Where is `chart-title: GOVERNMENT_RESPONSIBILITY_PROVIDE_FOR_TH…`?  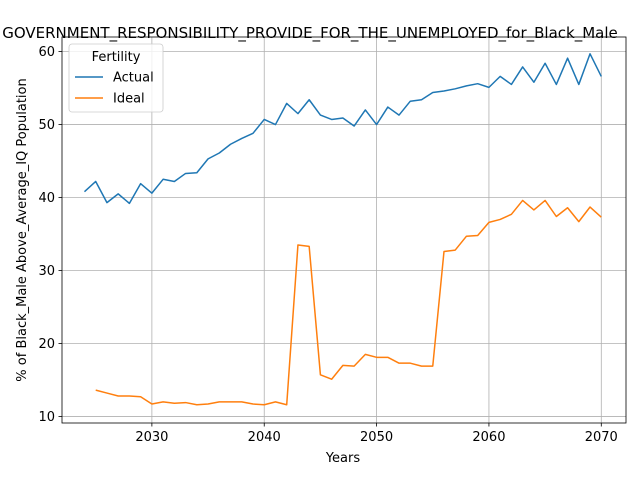 chart-title: GOVERNMENT_RESPONSIBILITY_PROVIDE_FOR_TH… is located at coordinates (310, 33).